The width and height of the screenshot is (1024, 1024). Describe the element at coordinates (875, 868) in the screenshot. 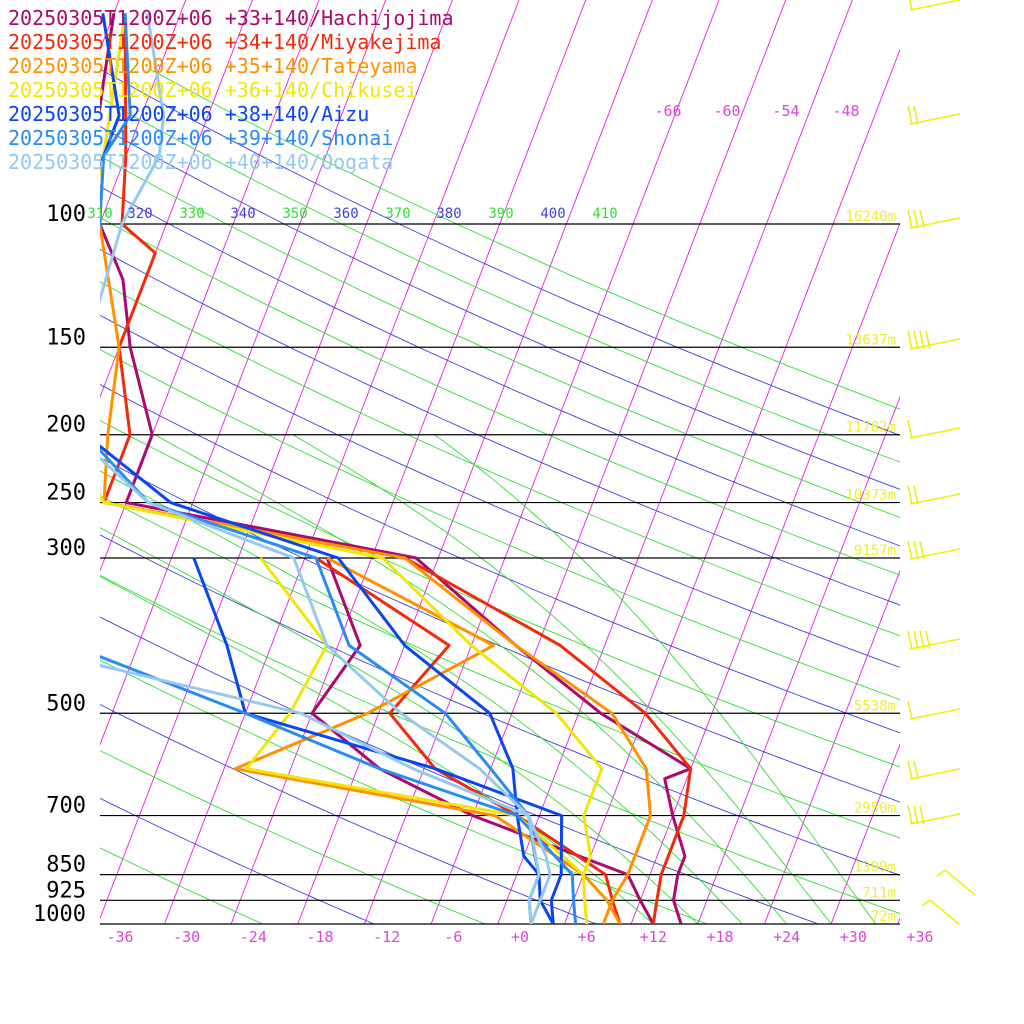

I see `height-label: 1399m` at that location.